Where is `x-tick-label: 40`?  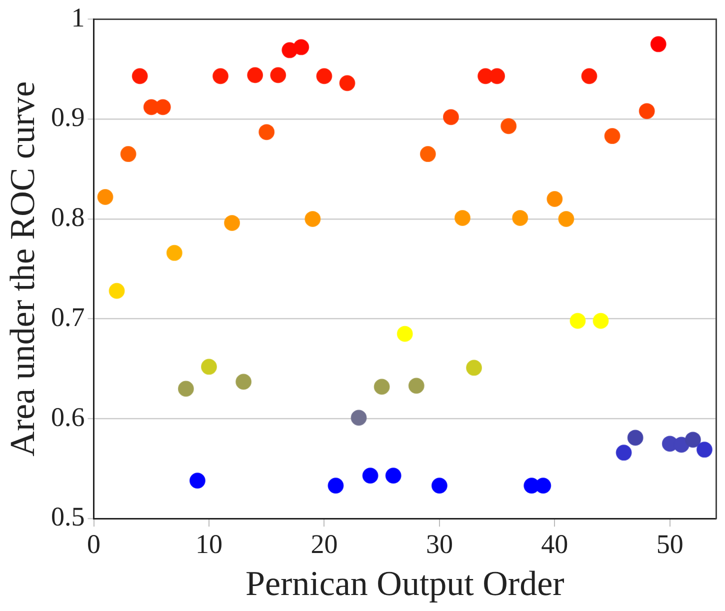 x-tick-label: 40 is located at coordinates (554, 543).